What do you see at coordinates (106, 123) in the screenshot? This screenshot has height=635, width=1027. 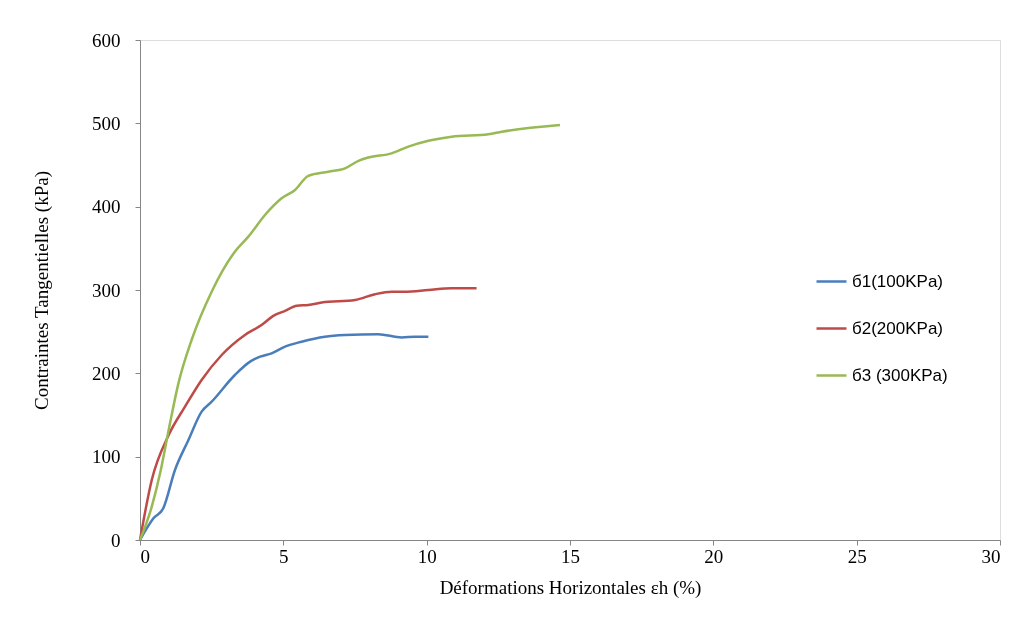 I see `y-tick-label: 500` at bounding box center [106, 123].